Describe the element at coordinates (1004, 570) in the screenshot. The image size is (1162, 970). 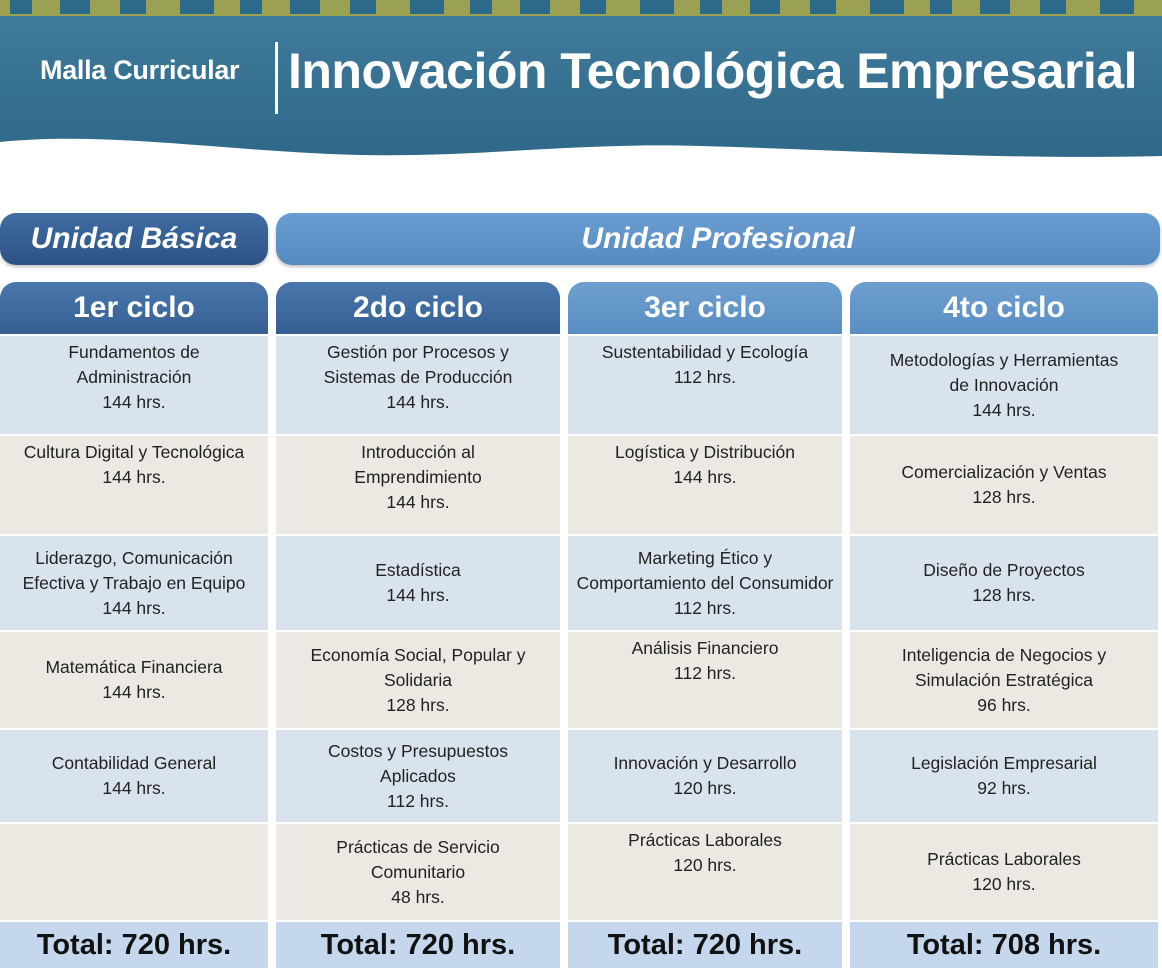
I see `course-name: Diseño de Proyectos` at that location.